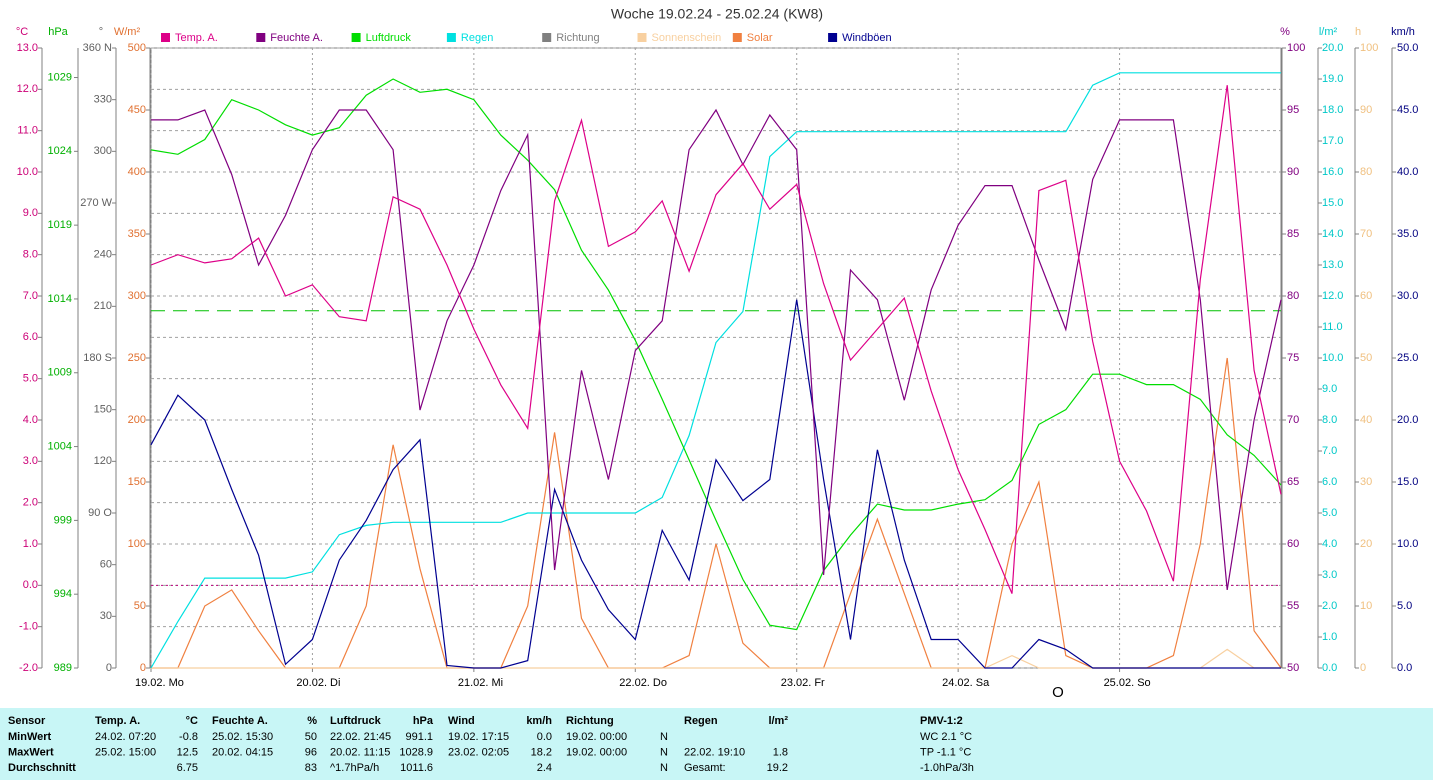 The height and width of the screenshot is (780, 1433). Describe the element at coordinates (389, 38) in the screenshot. I see `legend-label: Luftdruck` at that location.